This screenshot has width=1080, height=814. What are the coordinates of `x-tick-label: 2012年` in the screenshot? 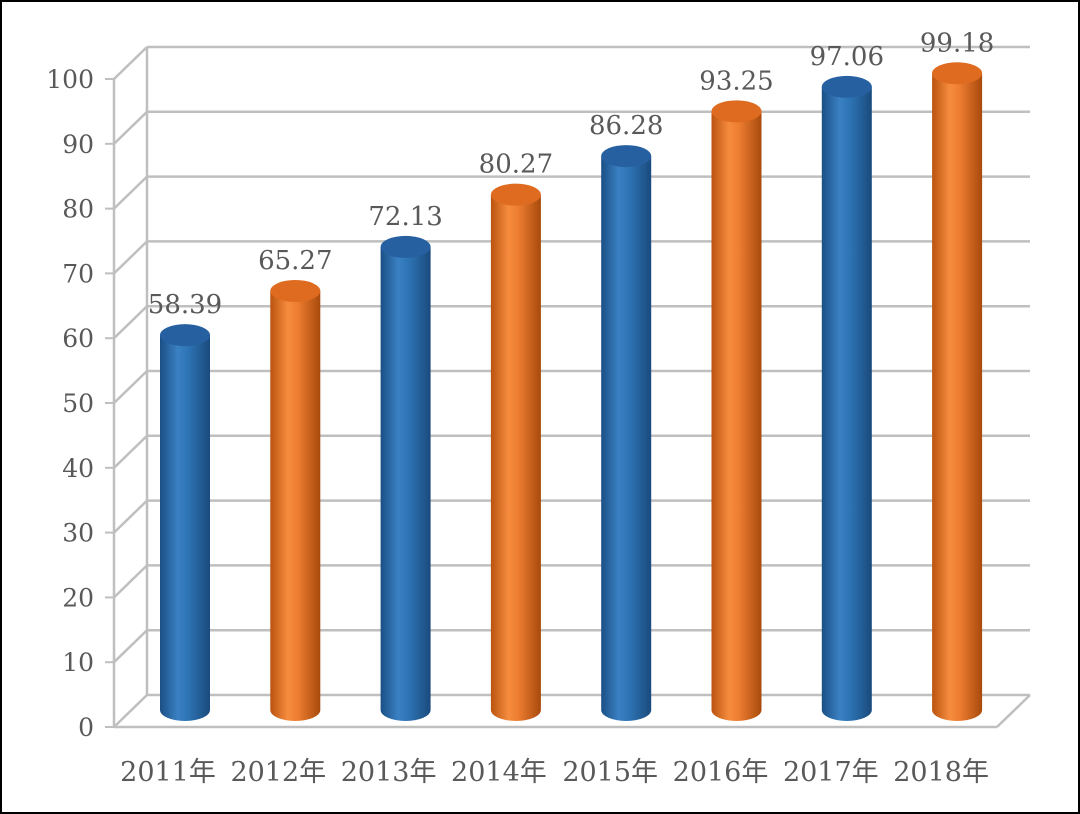 It's located at (278, 772).